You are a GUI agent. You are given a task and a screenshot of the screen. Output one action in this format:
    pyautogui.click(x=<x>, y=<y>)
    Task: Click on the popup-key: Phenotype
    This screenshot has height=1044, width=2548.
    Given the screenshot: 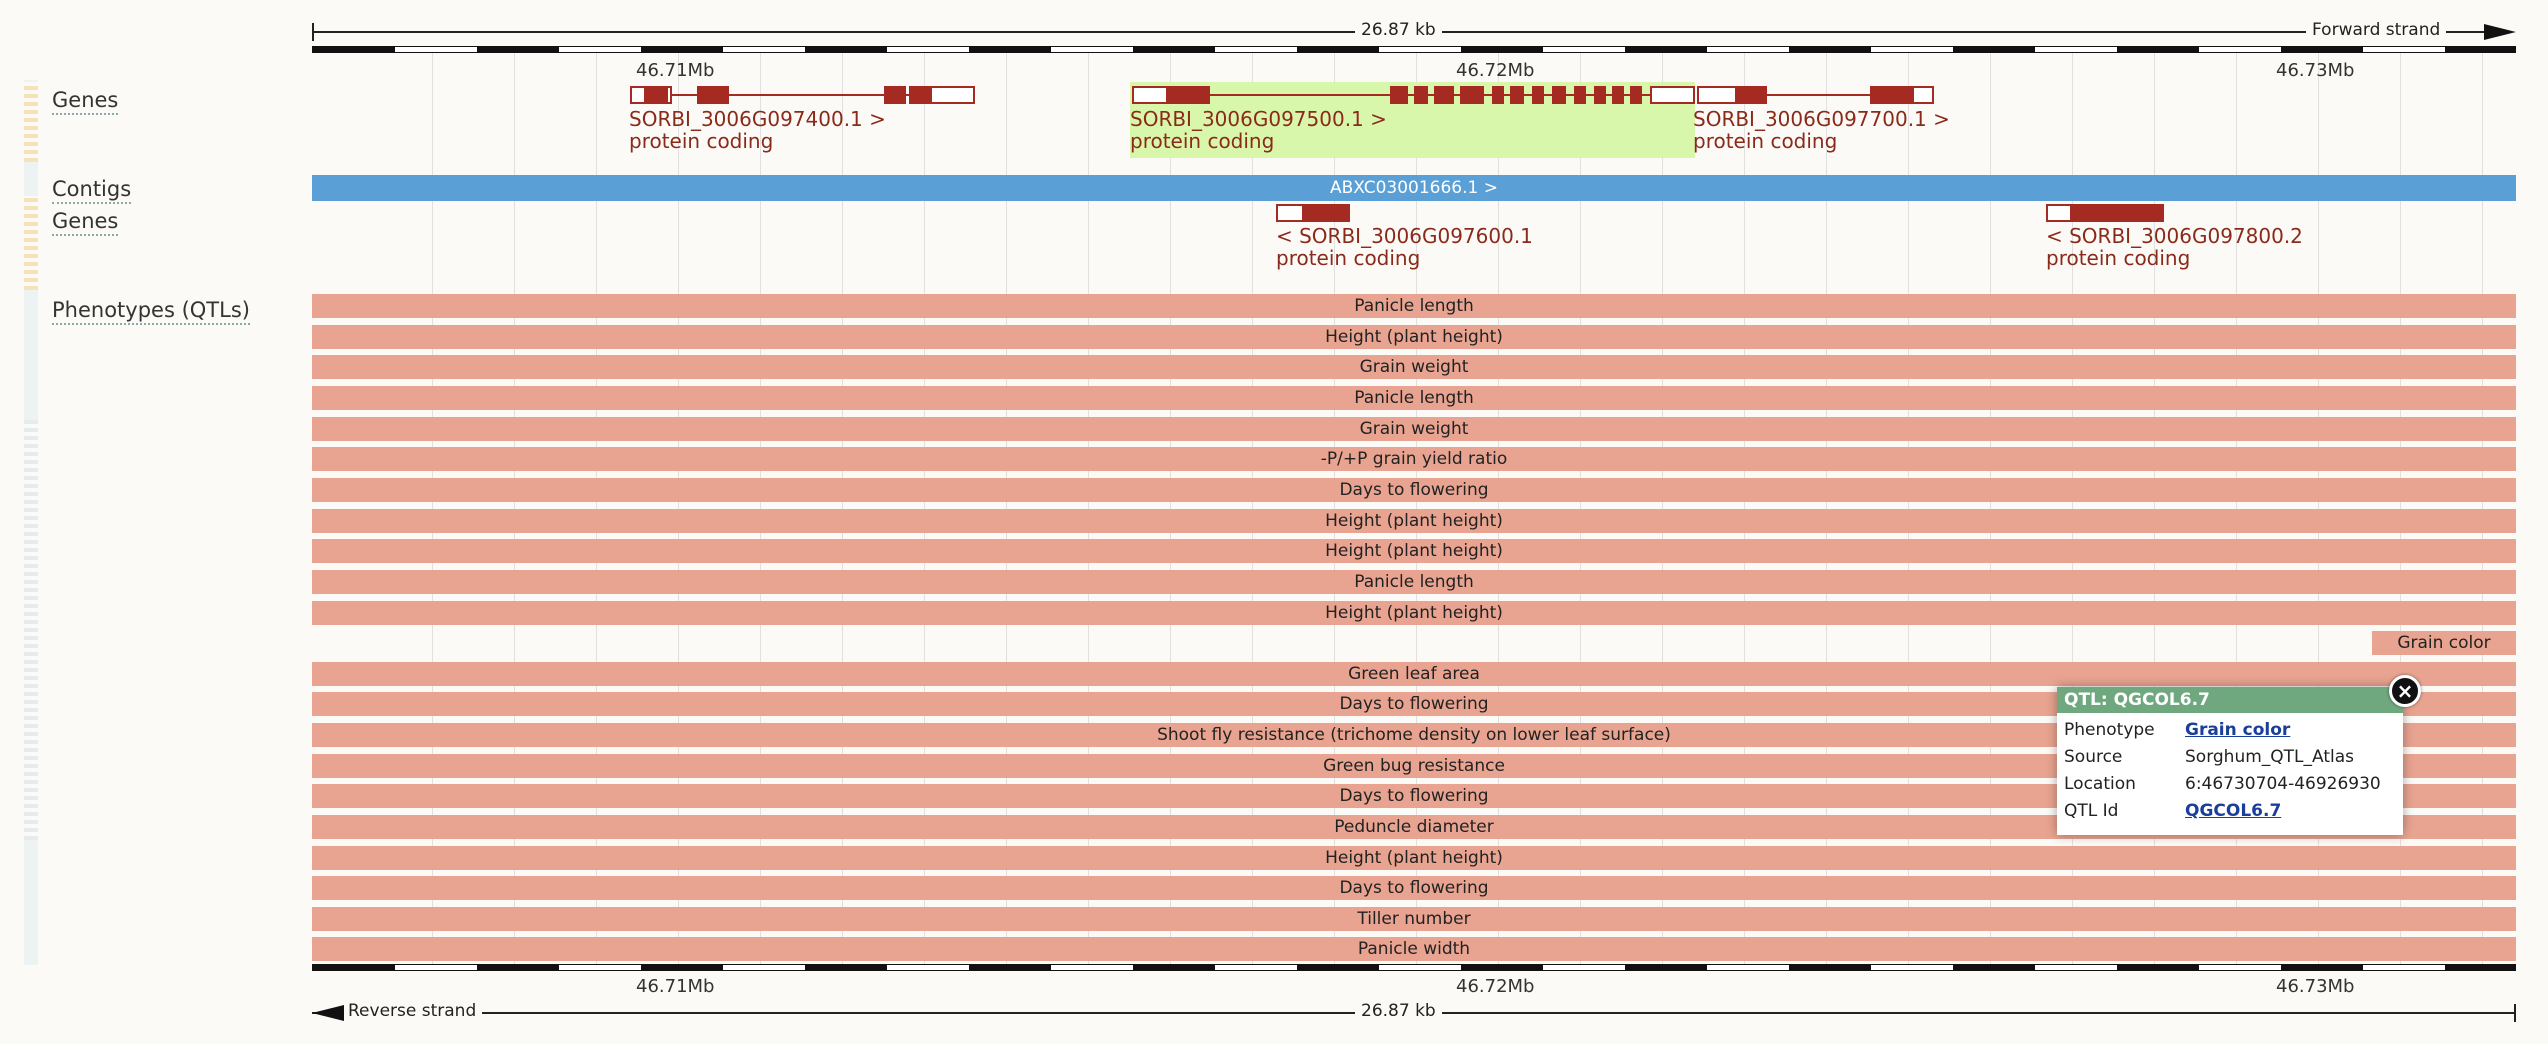 What is the action you would take?
    pyautogui.click(x=2109, y=730)
    